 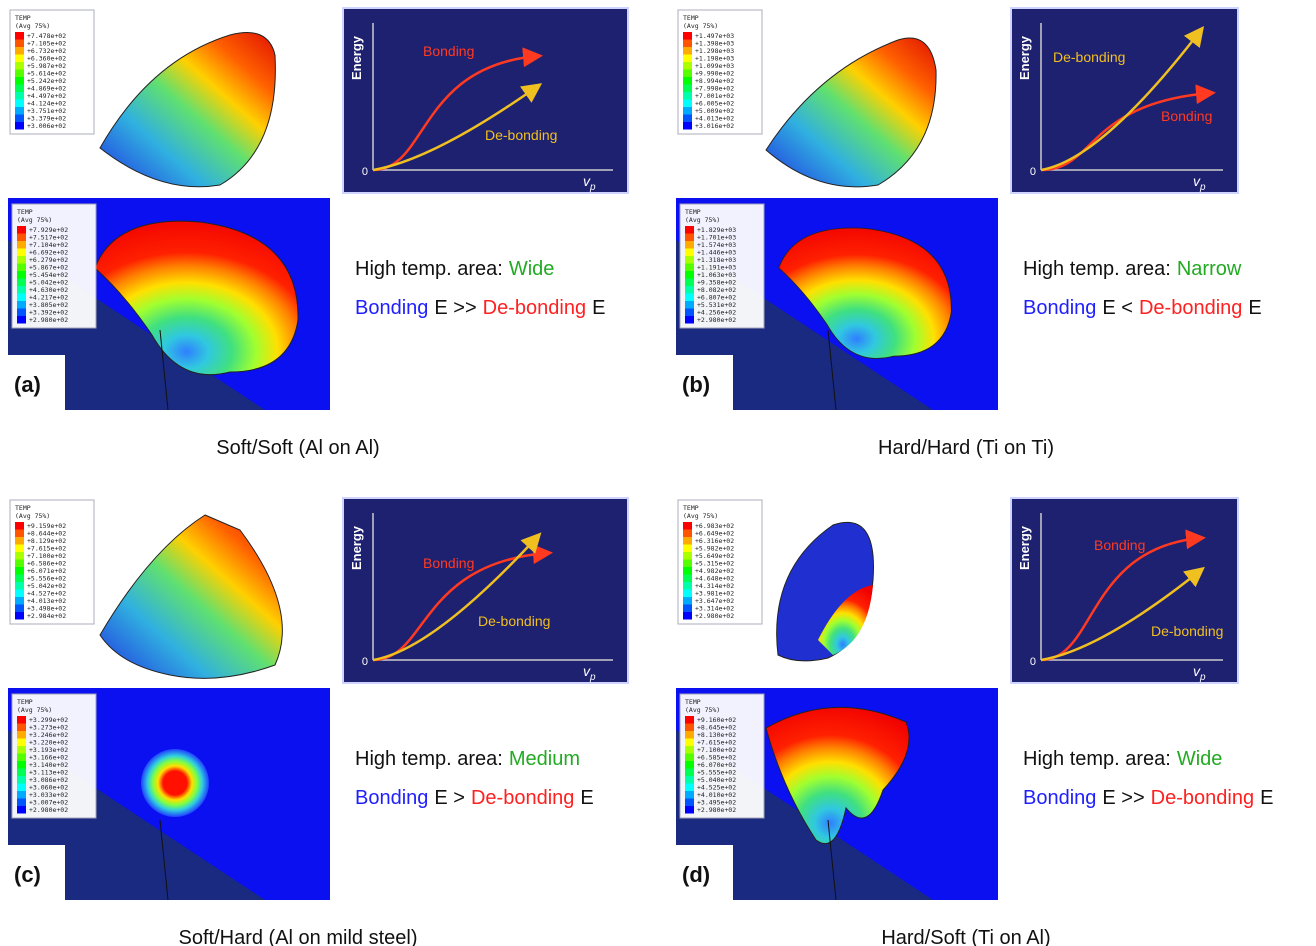 I want to click on crack-line, so click(x=164, y=860).